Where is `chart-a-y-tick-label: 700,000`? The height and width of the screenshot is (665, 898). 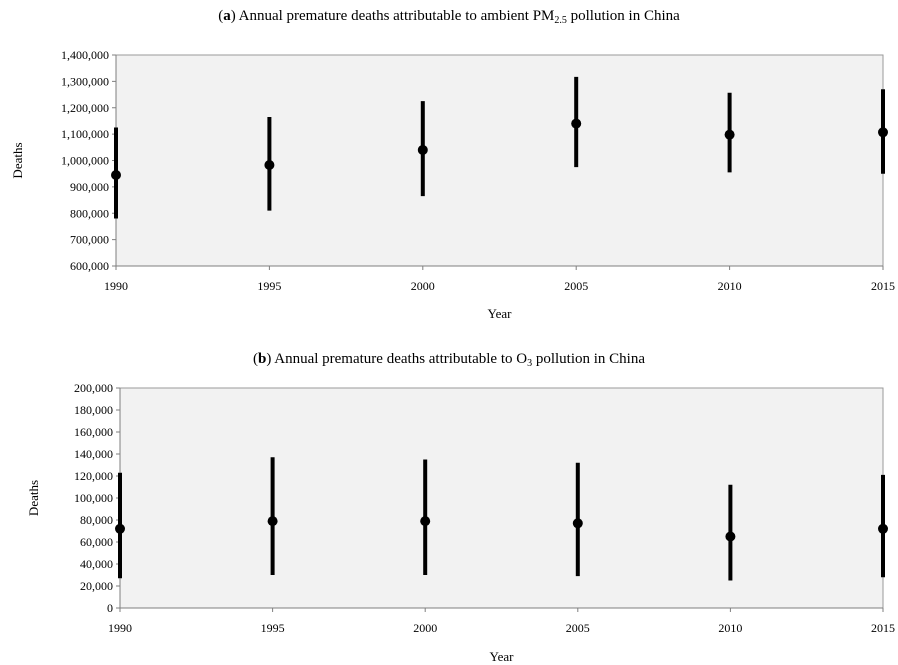
chart-a-y-tick-label: 700,000 is located at coordinates (89, 240).